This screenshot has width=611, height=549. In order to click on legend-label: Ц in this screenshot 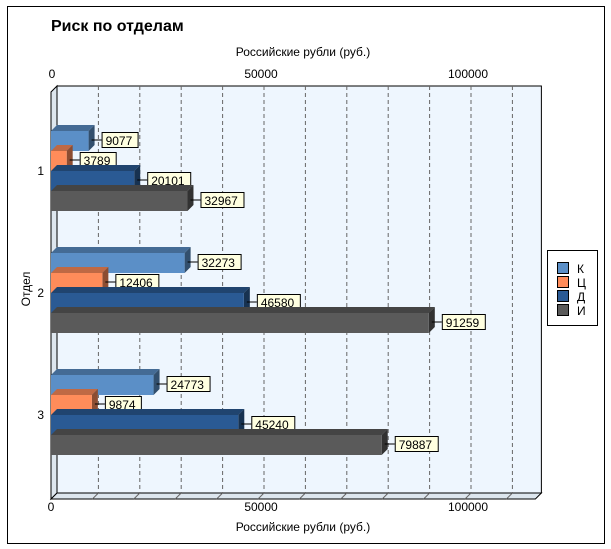, I will do `click(581, 283)`.